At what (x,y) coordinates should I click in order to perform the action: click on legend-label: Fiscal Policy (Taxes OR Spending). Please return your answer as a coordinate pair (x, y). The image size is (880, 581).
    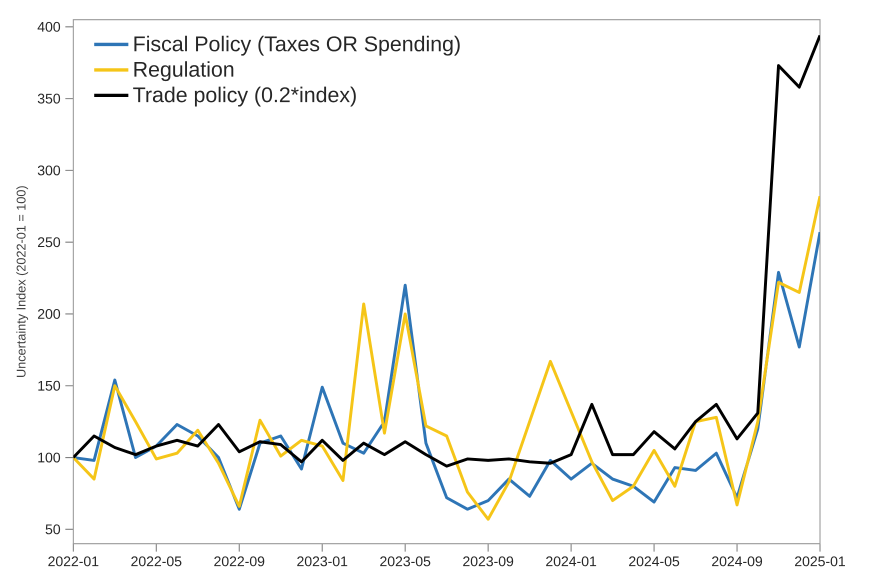
    Looking at the image, I should click on (297, 46).